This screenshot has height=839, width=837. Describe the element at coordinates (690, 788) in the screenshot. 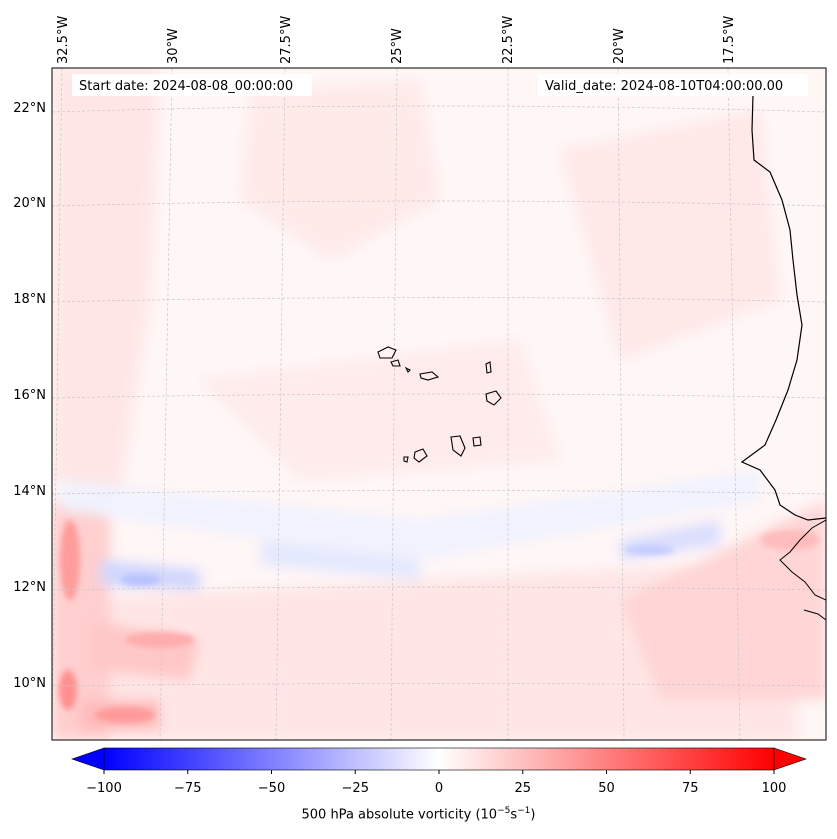

I see `colorbar-tick-label: 75` at that location.